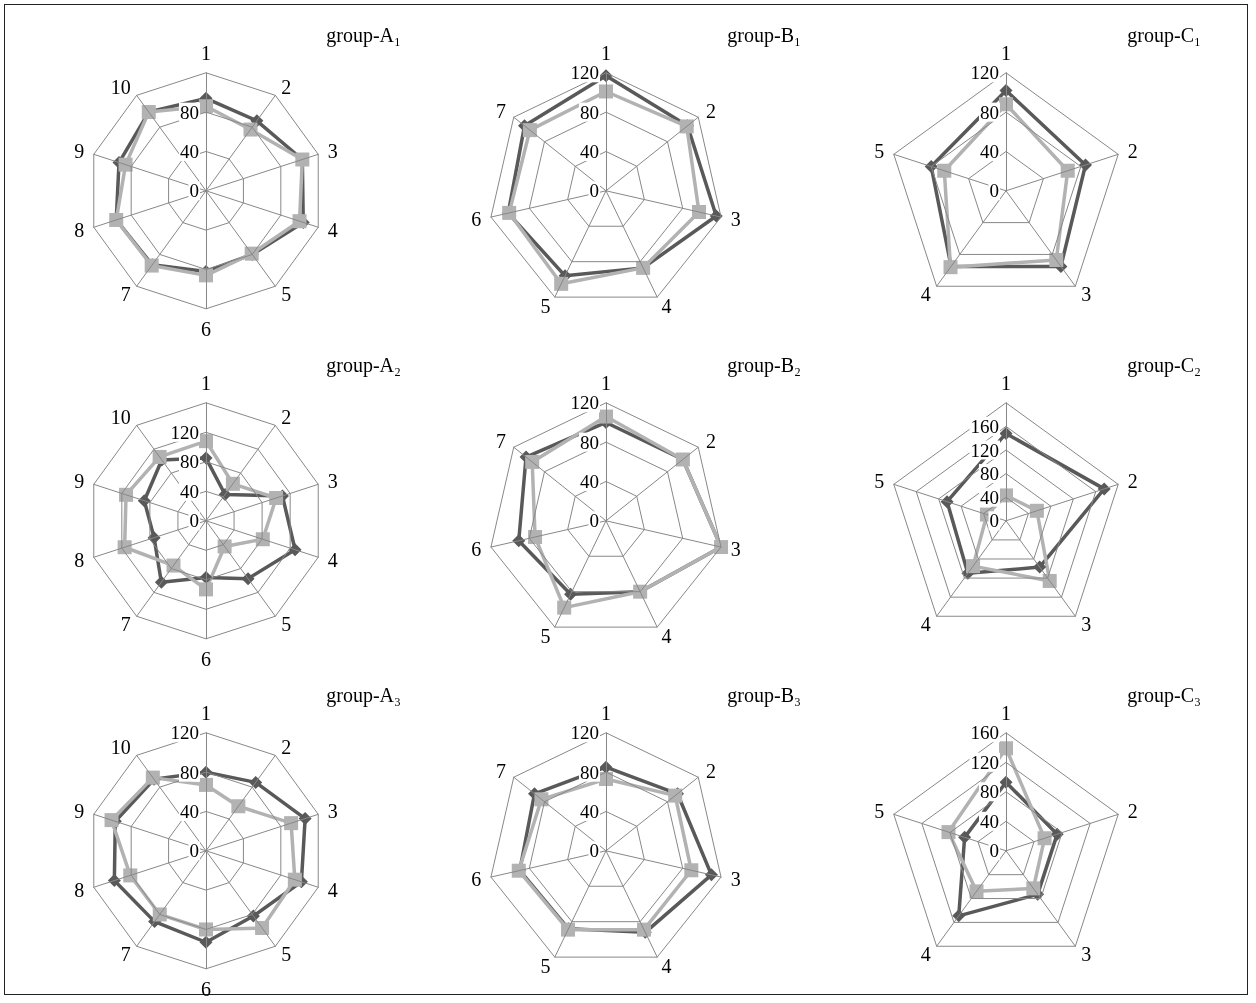 This screenshot has width=1256, height=1003. Describe the element at coordinates (764, 695) in the screenshot. I see `chart-title: group-B₃` at that location.